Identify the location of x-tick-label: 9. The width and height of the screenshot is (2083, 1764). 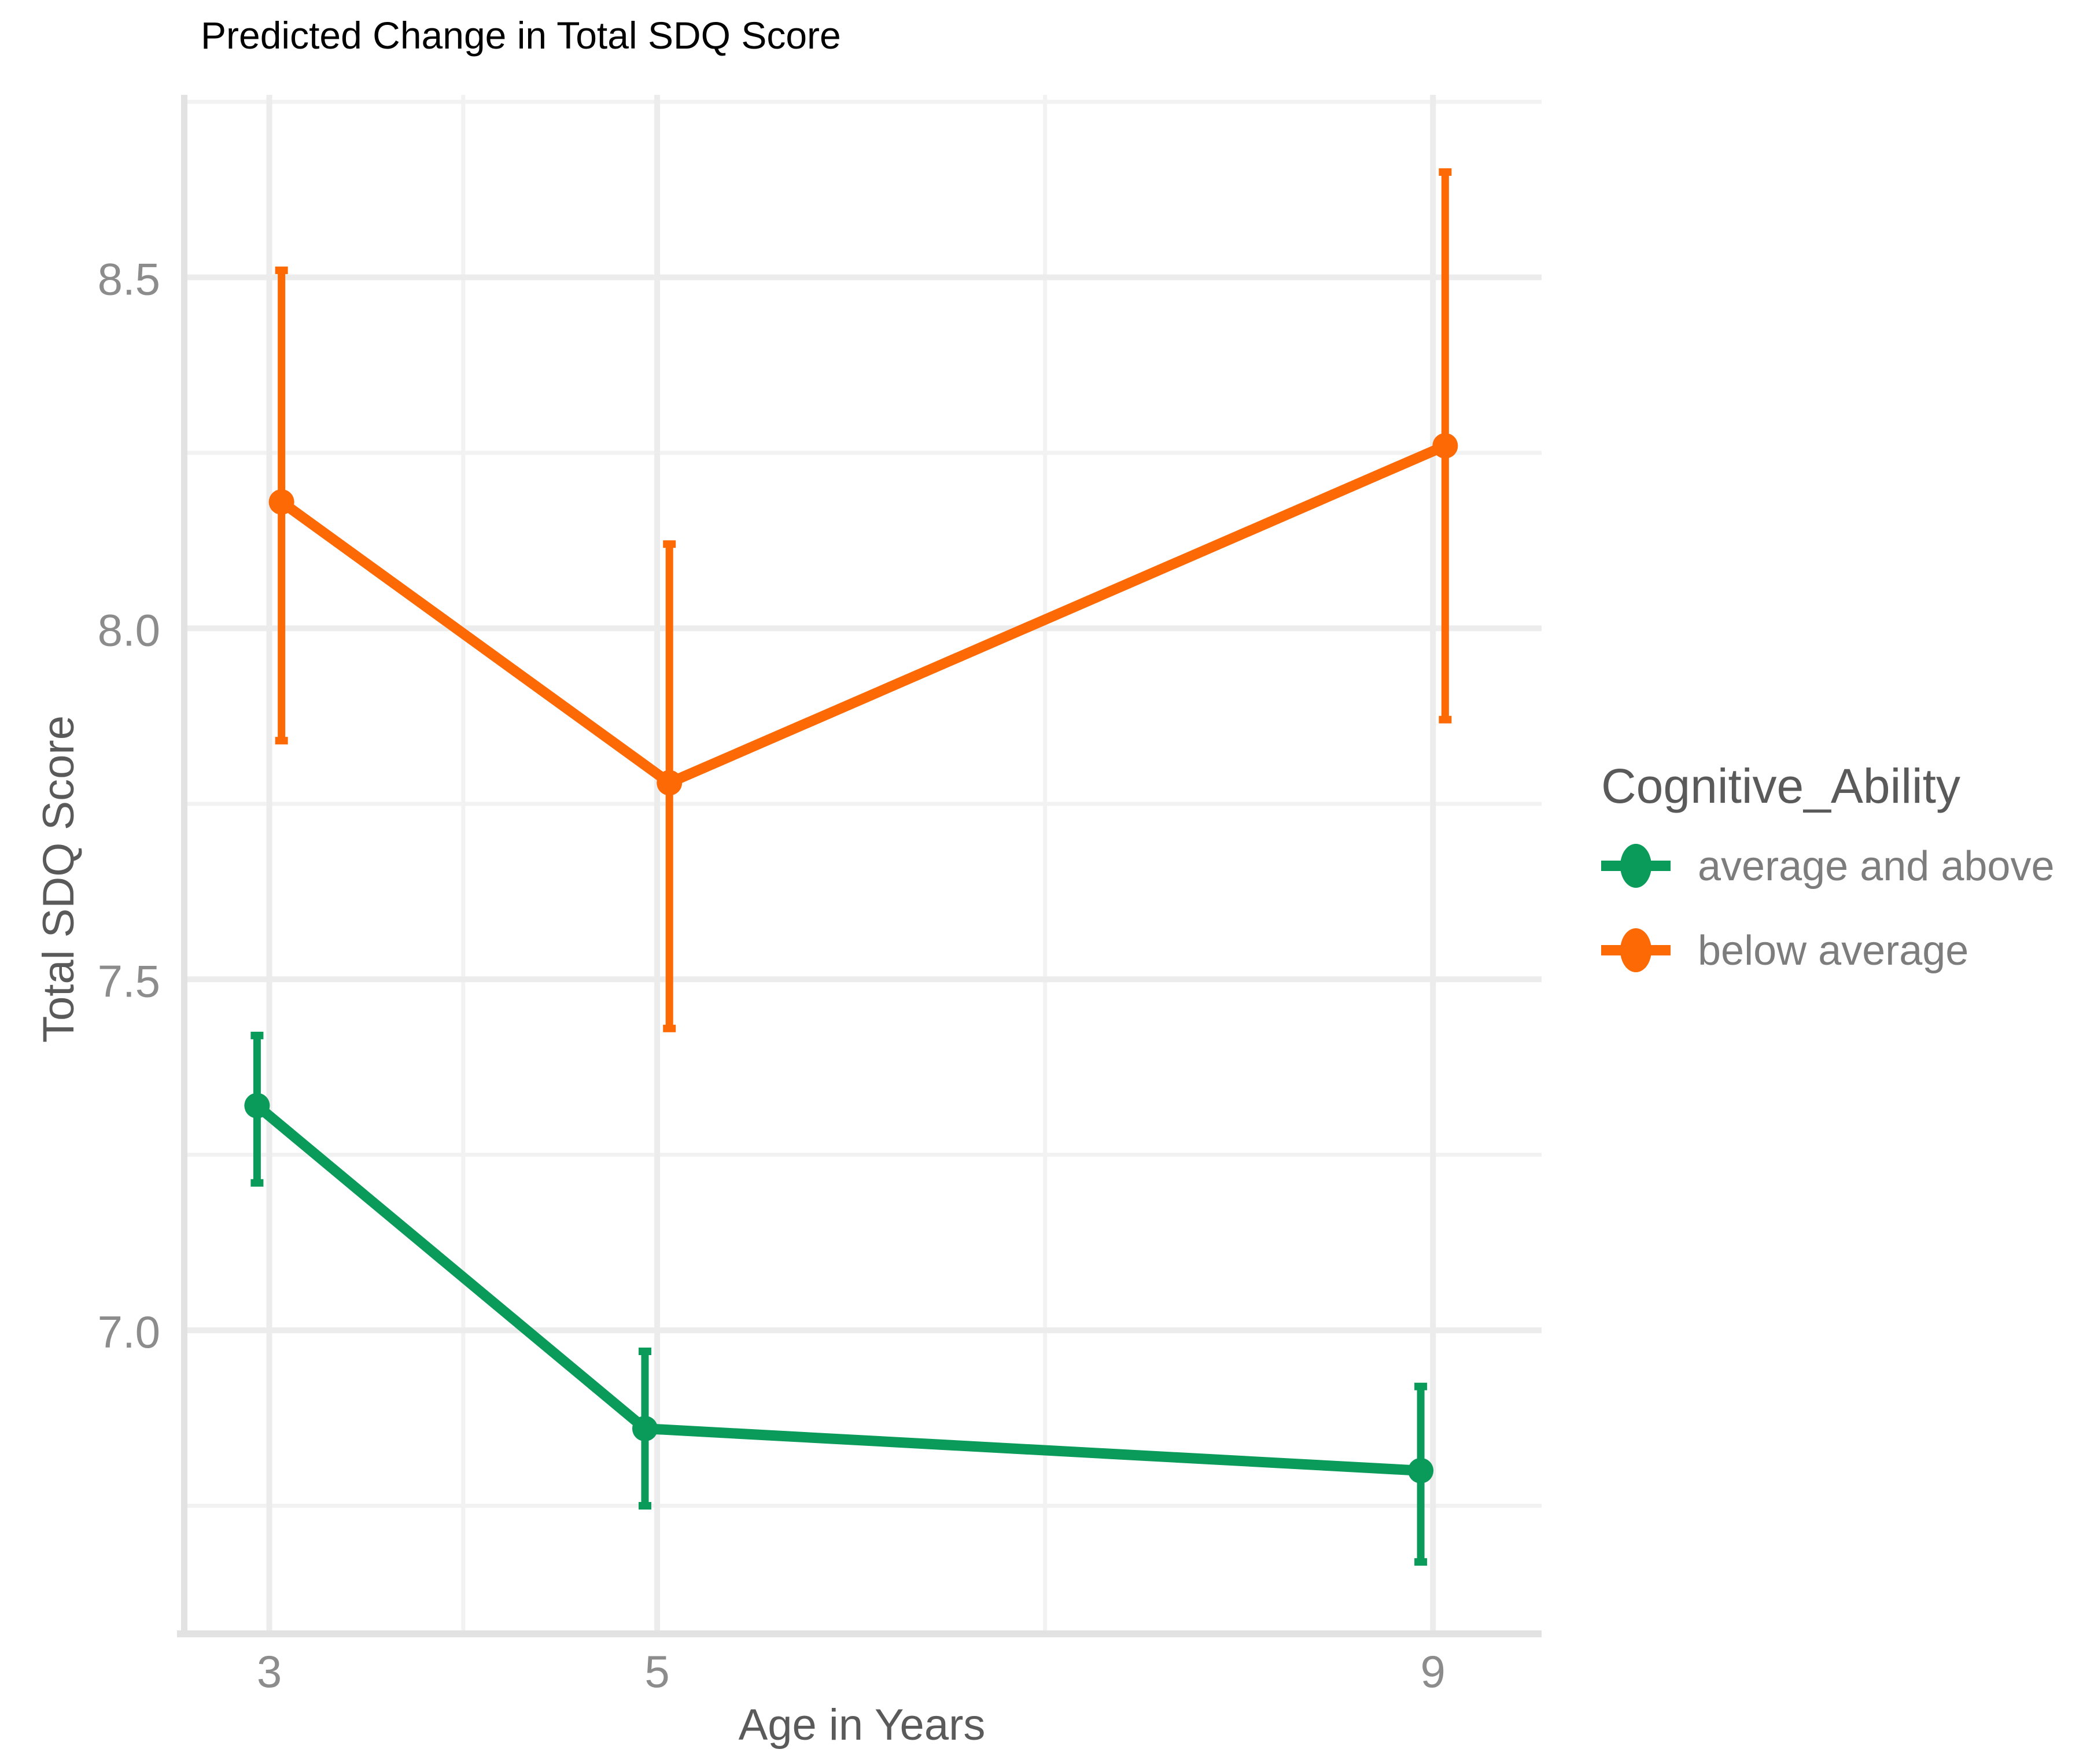
(1433, 1671).